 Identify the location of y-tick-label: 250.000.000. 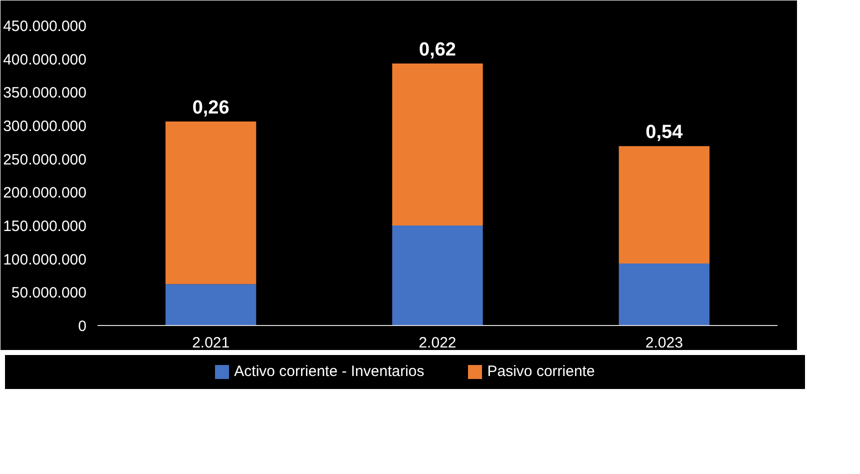
(45, 159).